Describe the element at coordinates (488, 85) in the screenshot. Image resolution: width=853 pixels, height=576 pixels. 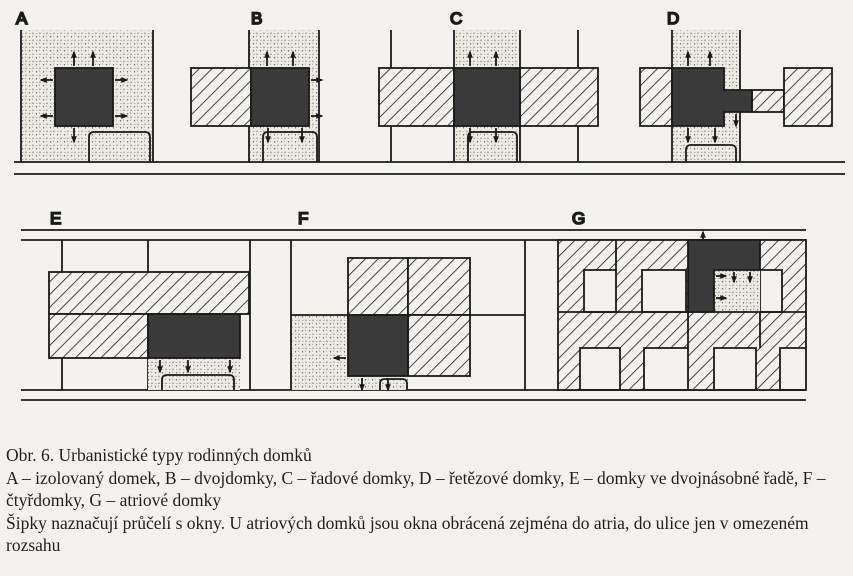
I see `panel-c: C` at that location.